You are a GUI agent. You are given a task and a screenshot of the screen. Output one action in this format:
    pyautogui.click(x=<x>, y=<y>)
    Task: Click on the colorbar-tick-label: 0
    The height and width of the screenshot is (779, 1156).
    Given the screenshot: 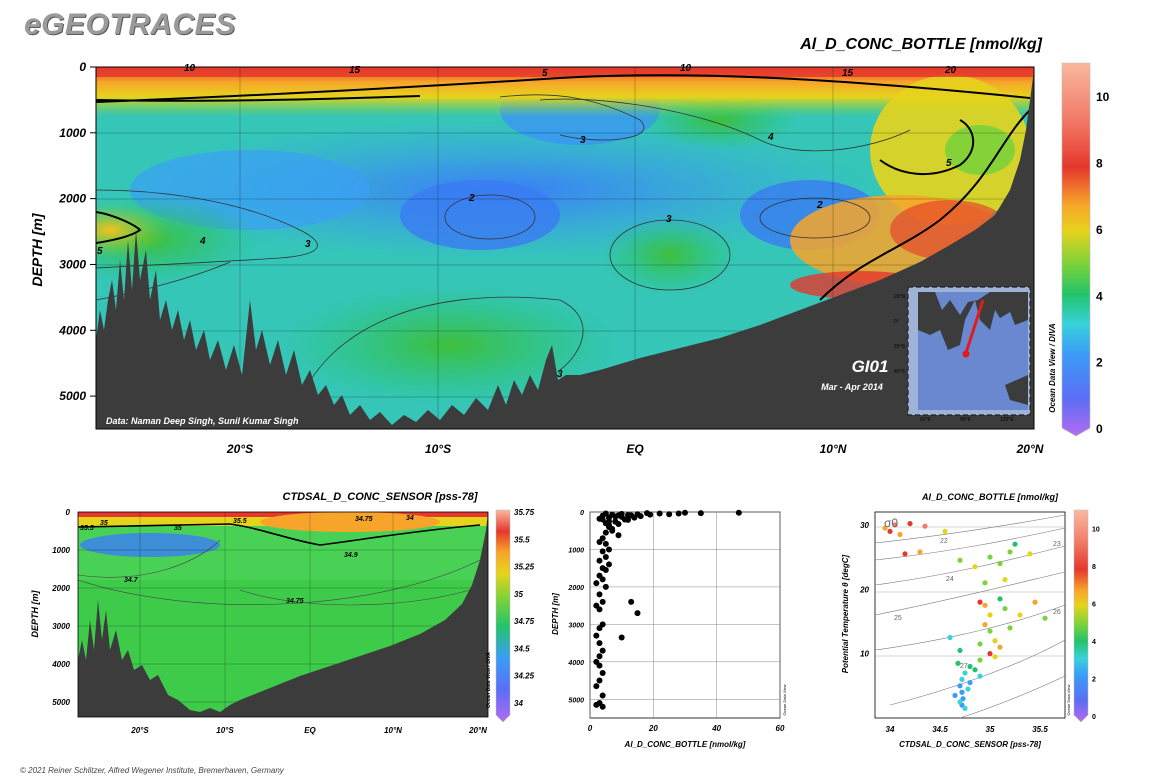 What is the action you would take?
    pyautogui.click(x=1094, y=717)
    